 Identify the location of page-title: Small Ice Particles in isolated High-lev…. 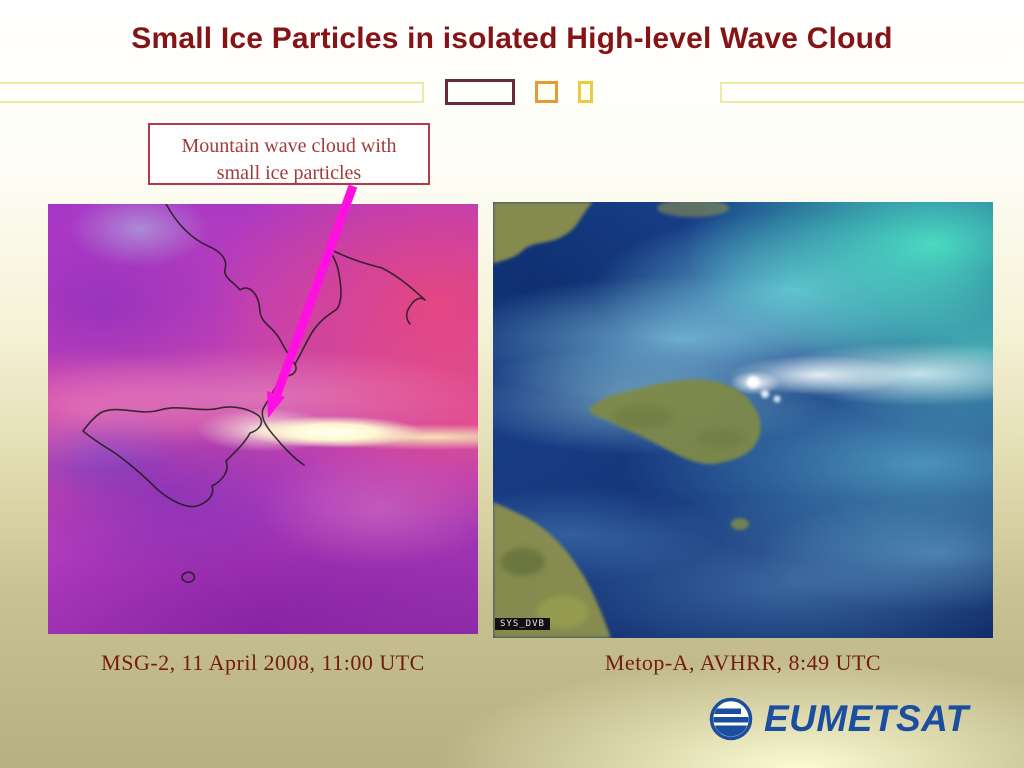
(512, 38).